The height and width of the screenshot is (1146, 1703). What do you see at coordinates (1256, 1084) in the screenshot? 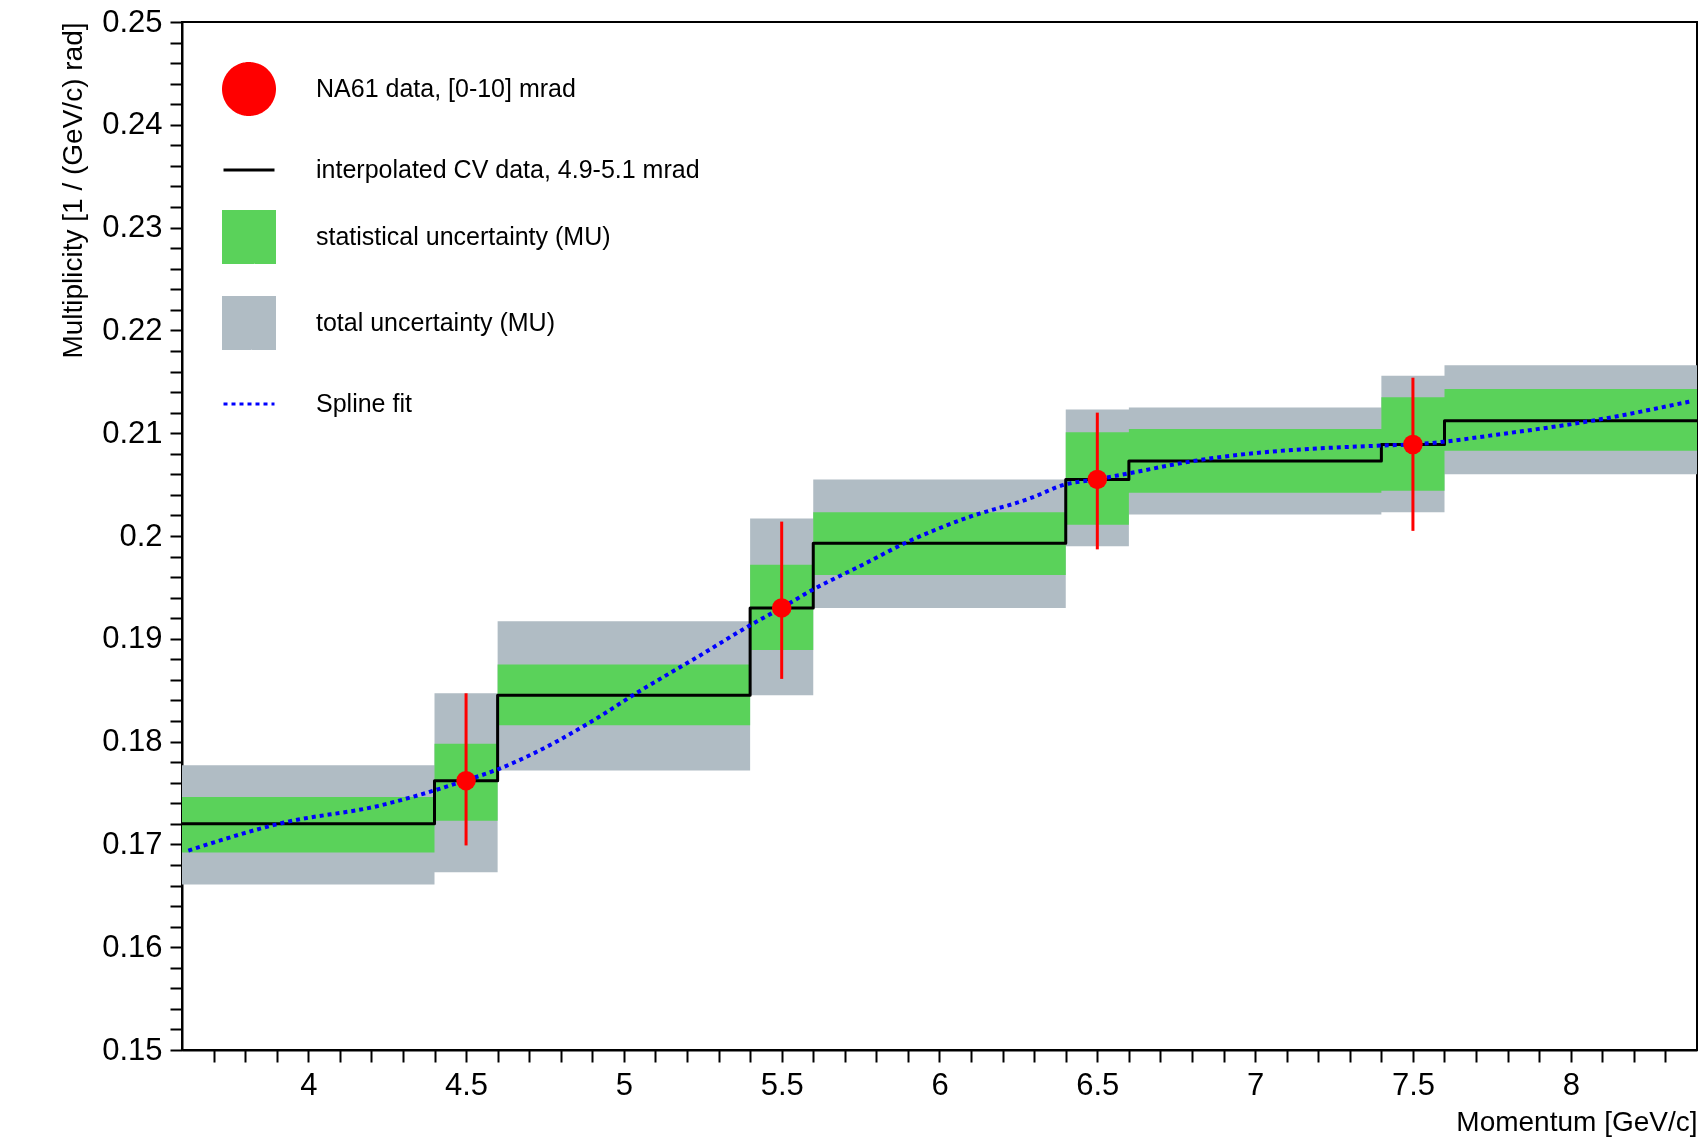
I see `x-tick-label: 7` at bounding box center [1256, 1084].